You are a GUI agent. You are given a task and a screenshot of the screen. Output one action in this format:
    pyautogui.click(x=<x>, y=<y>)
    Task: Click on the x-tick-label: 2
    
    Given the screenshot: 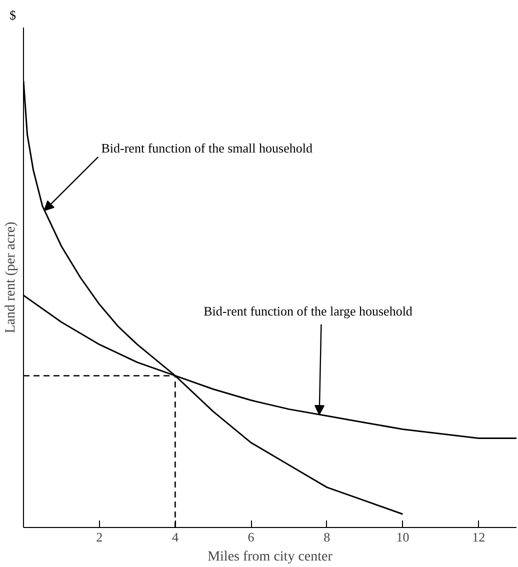 What is the action you would take?
    pyautogui.click(x=99, y=537)
    